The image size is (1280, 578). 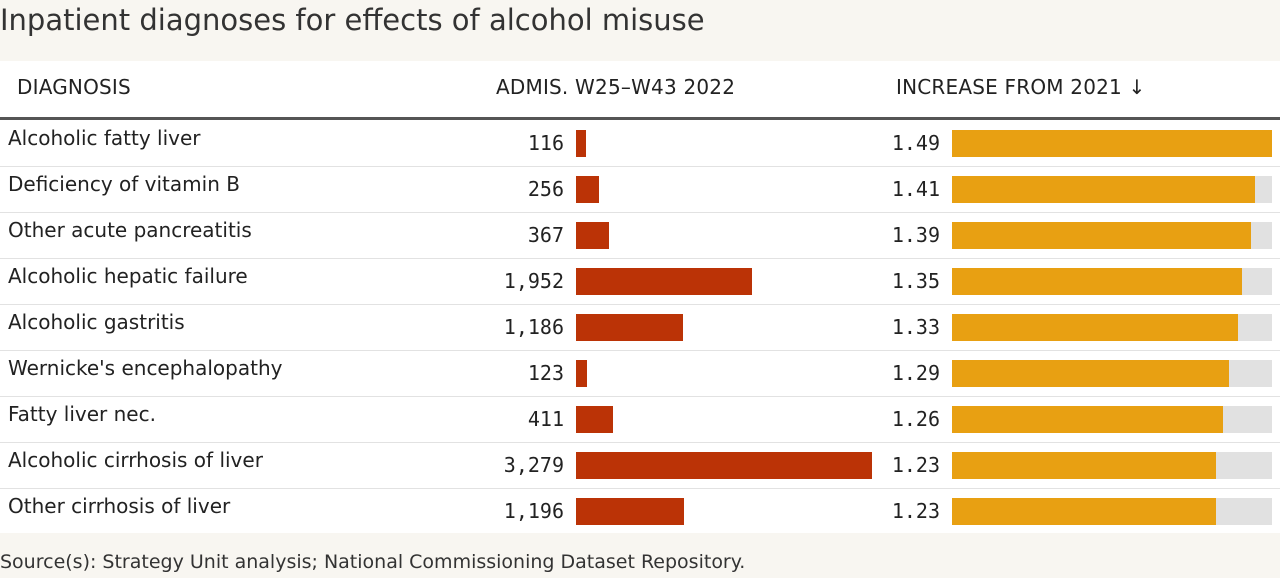 I want to click on increase-value: 1.49, so click(x=915, y=143).